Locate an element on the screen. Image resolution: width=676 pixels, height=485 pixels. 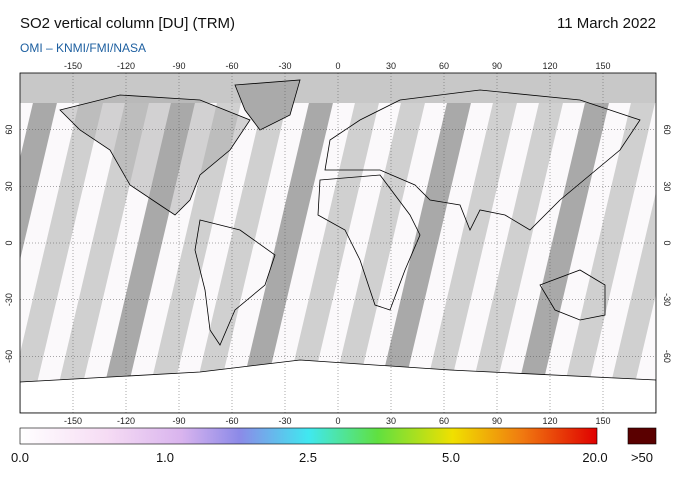
title: SO2 vertical column [DU] (TRM) is located at coordinates (127, 23).